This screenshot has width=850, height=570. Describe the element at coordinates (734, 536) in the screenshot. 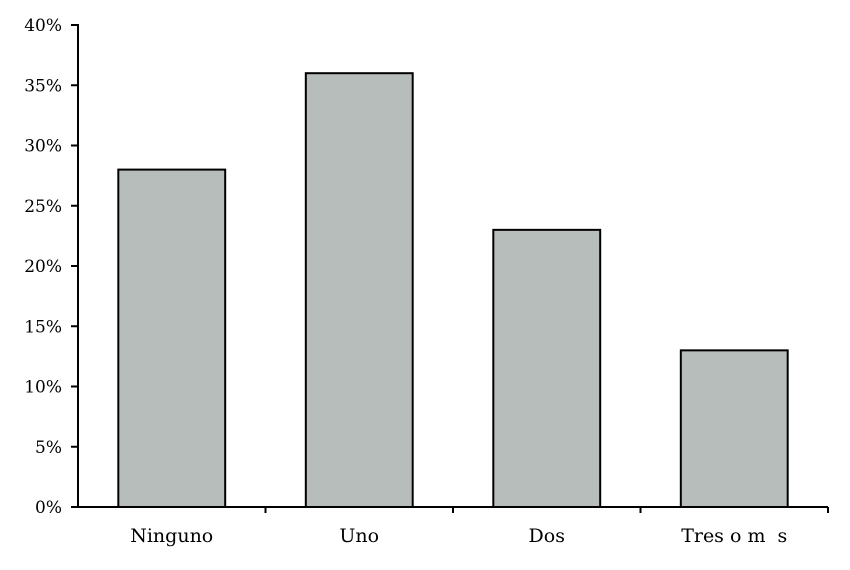

I see `x-category-label: Tres o m s` at that location.